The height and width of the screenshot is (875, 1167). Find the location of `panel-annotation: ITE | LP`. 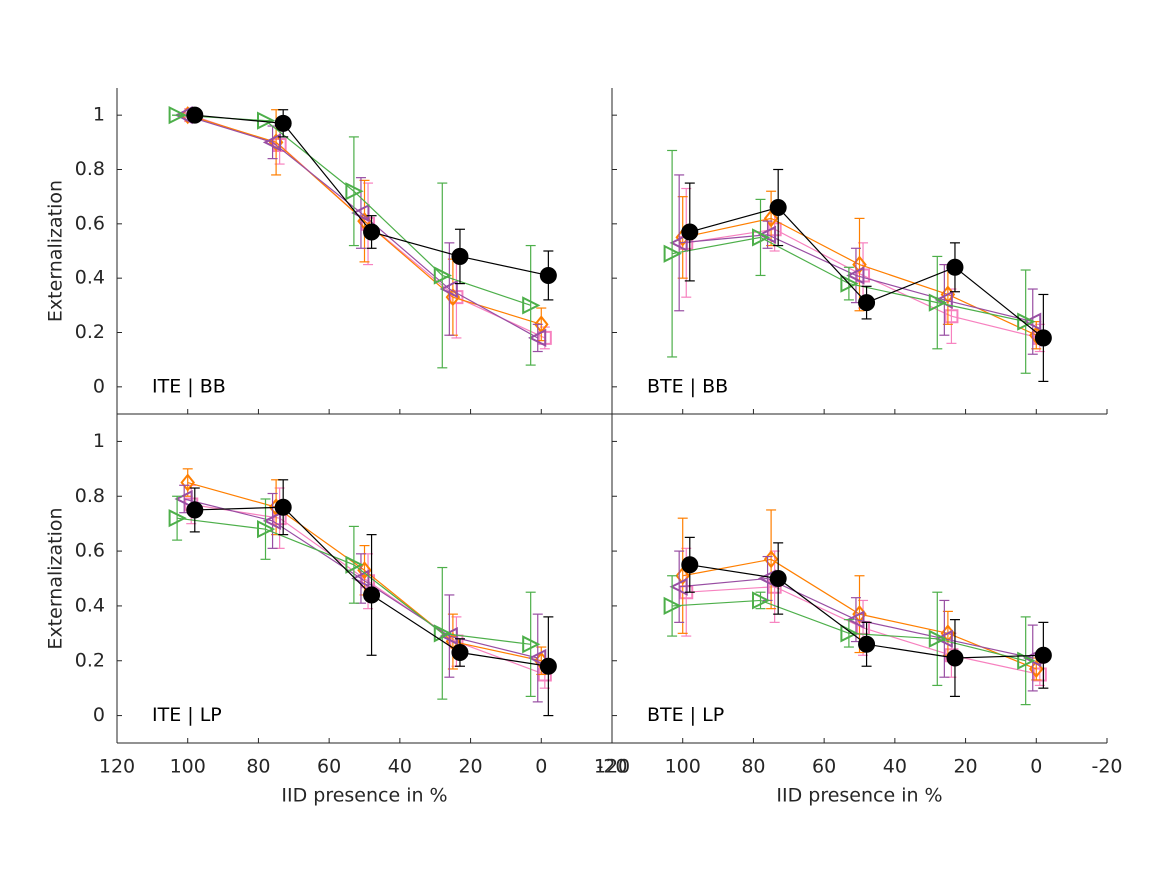

panel-annotation: ITE | LP is located at coordinates (187, 715).